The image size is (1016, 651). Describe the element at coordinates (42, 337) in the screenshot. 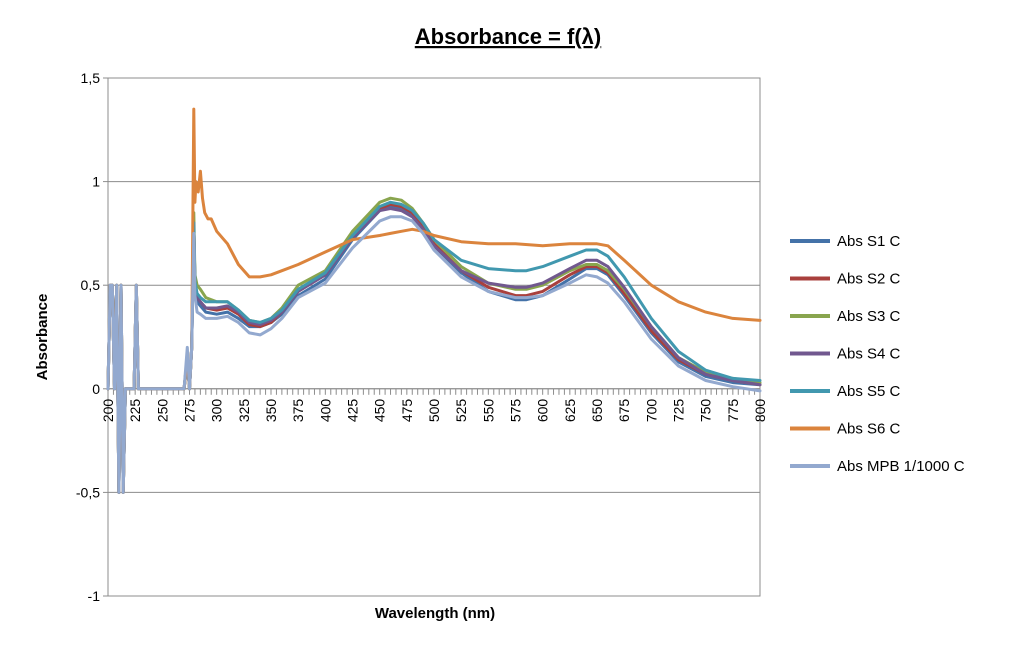

I see `y-axis-title: Absorbance` at that location.